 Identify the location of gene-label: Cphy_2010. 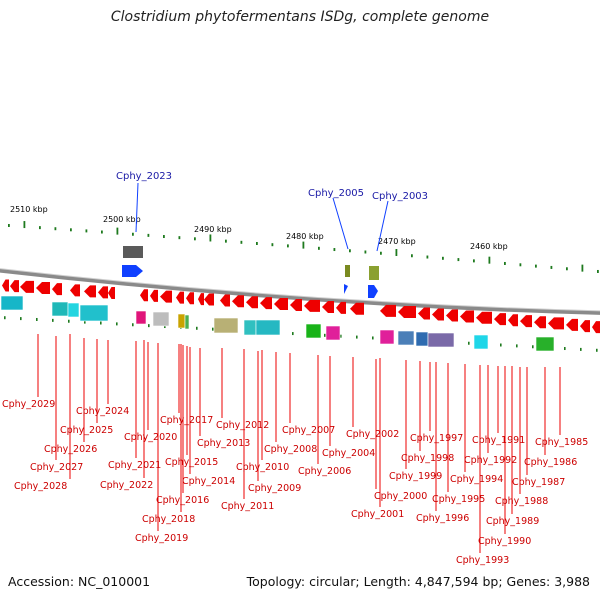
(262, 467).